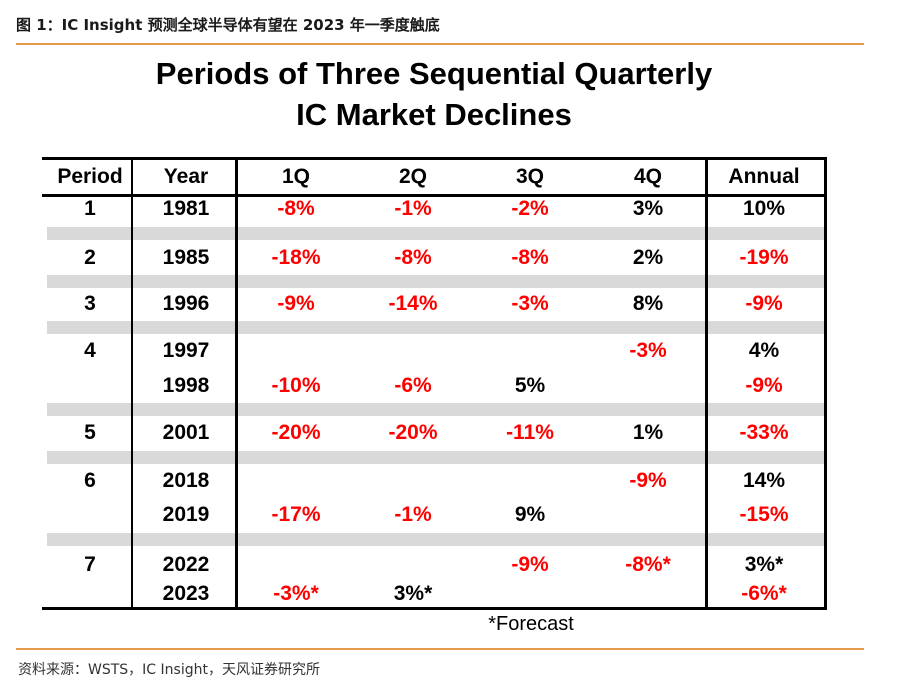 This screenshot has height=682, width=908. I want to click on cell-q2: -8%, so click(413, 257).